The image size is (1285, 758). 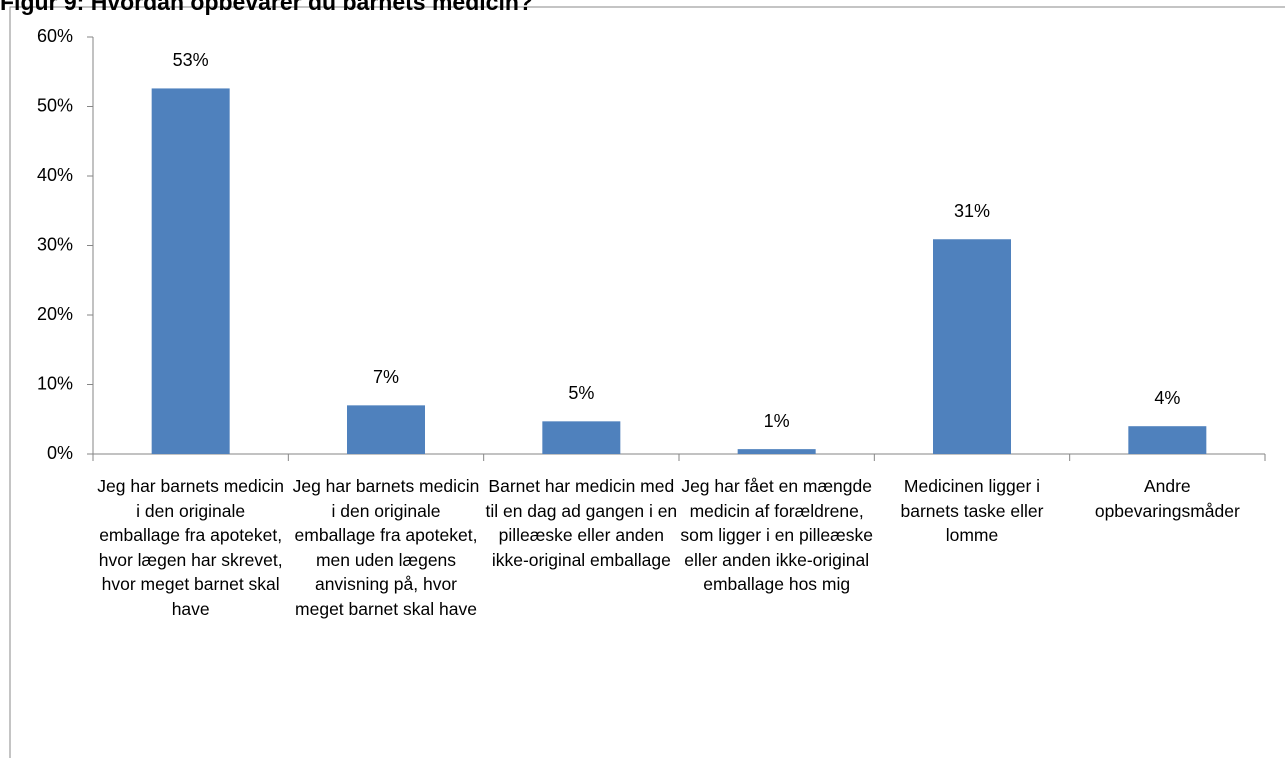 I want to click on data-label: 4%, so click(x=1167, y=398).